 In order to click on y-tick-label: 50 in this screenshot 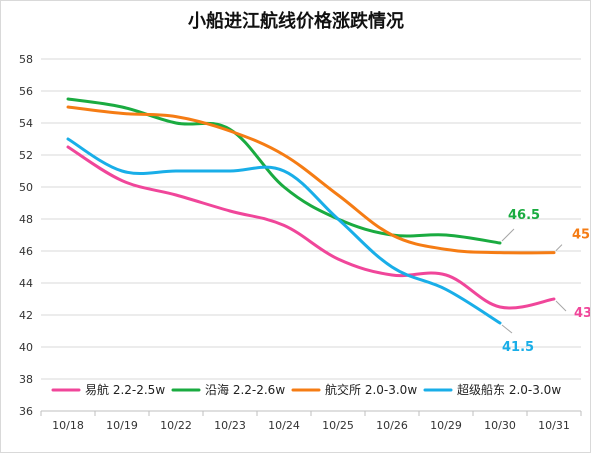, I will do `click(26, 187)`.